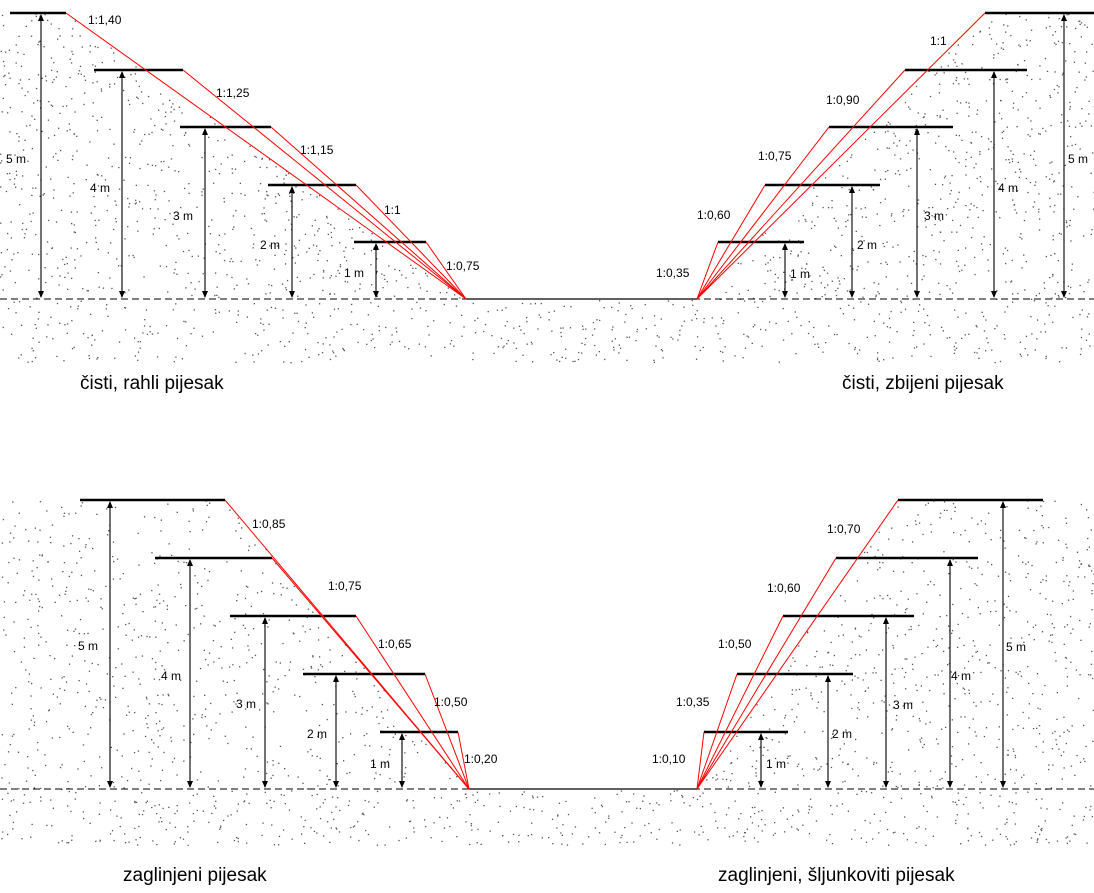 The image size is (1094, 893). I want to click on depth-label: 5 m, so click(1016, 647).